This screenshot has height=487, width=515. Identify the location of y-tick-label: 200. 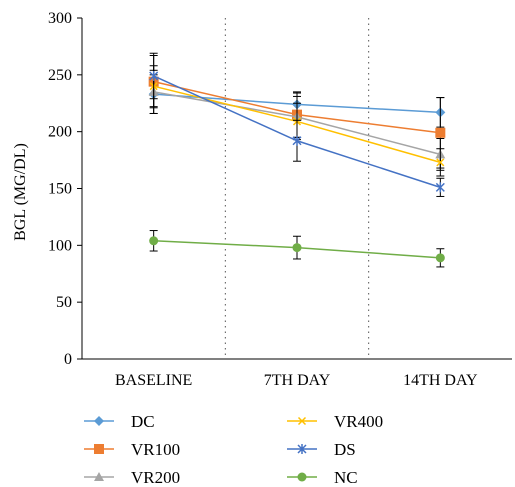
(60, 132).